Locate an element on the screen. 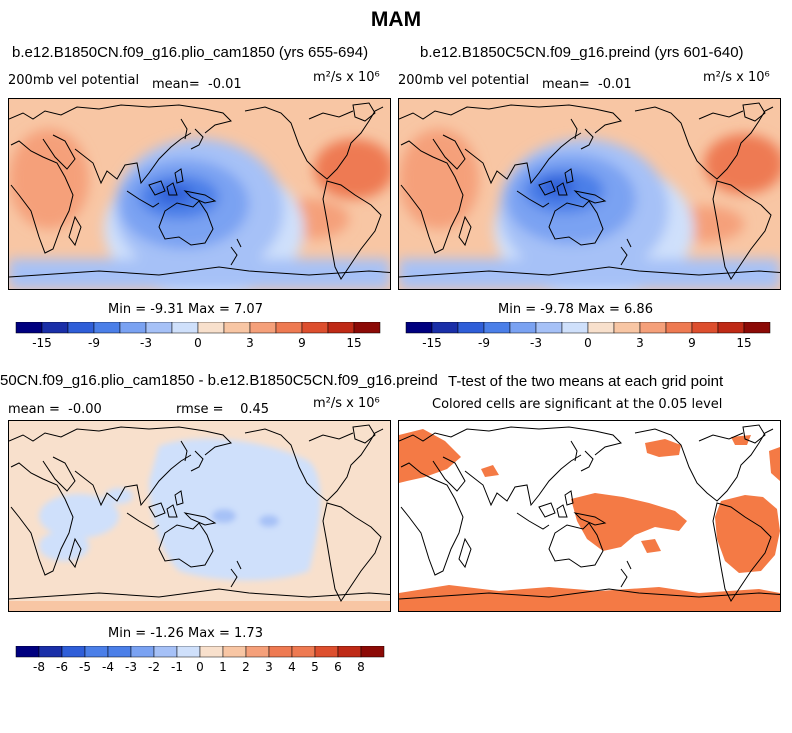 The width and height of the screenshot is (792, 733). panel2-units: m²/s x 10⁶ is located at coordinates (736, 77).